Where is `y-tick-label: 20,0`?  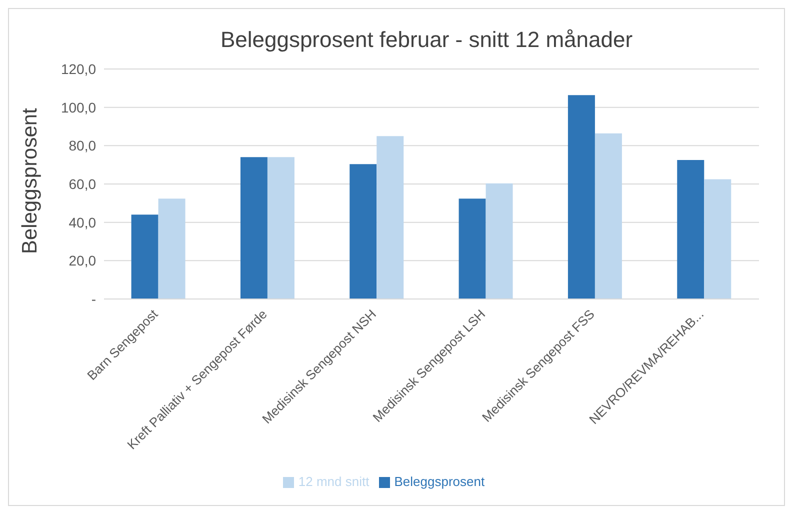
y-tick-label: 20,0 is located at coordinates (82, 260).